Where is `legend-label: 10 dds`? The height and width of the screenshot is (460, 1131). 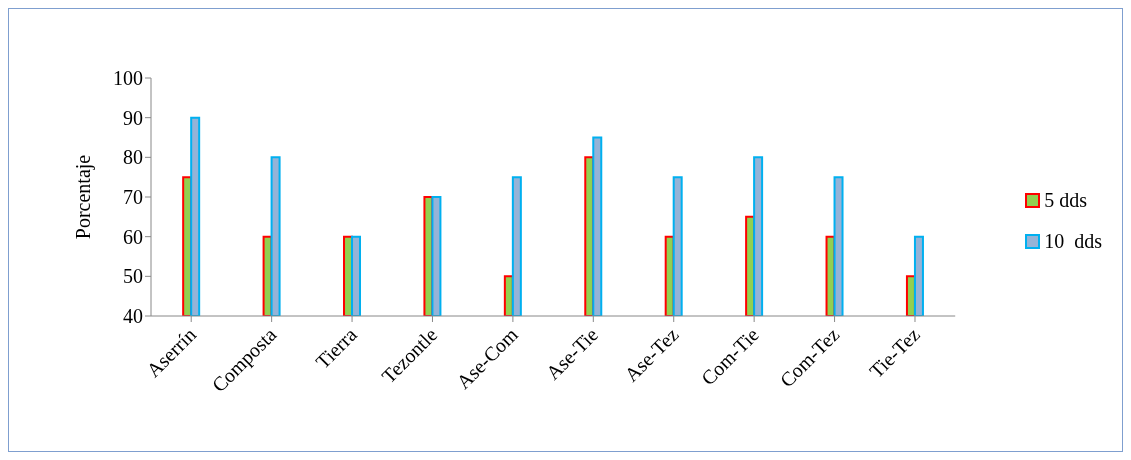
legend-label: 10 dds is located at coordinates (1073, 241).